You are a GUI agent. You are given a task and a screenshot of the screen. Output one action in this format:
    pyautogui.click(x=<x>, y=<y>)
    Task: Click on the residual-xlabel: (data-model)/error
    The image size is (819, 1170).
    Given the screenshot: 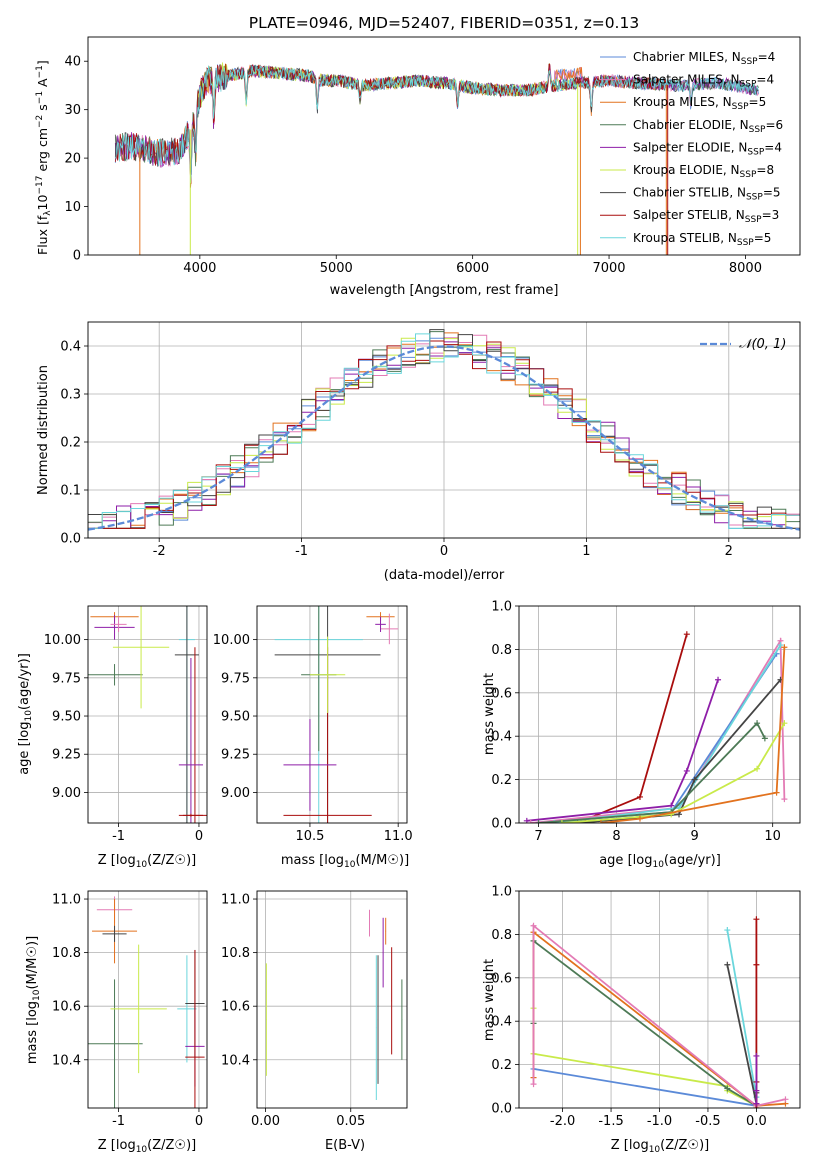 What is the action you would take?
    pyautogui.click(x=444, y=575)
    